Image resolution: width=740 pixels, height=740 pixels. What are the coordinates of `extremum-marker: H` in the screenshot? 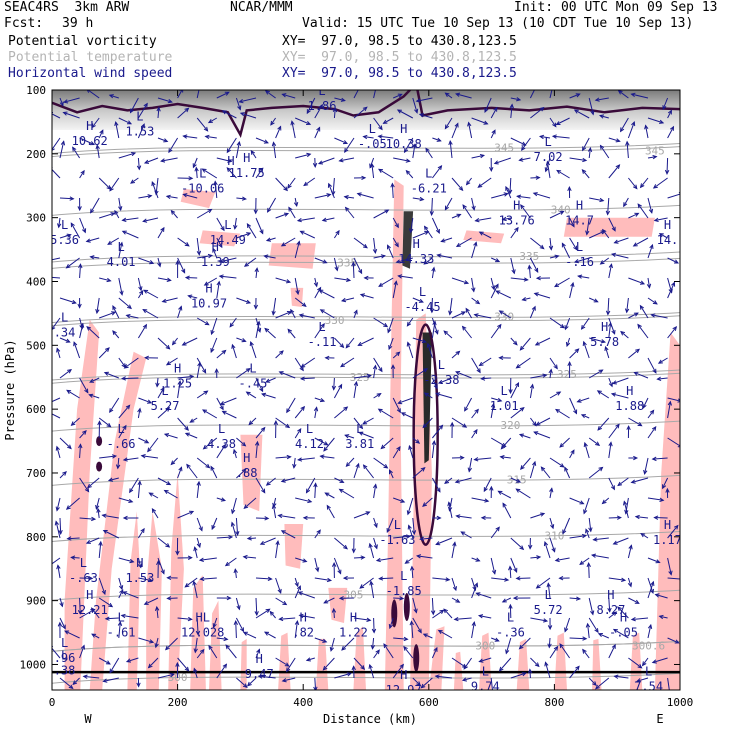 It's located at (139, 563).